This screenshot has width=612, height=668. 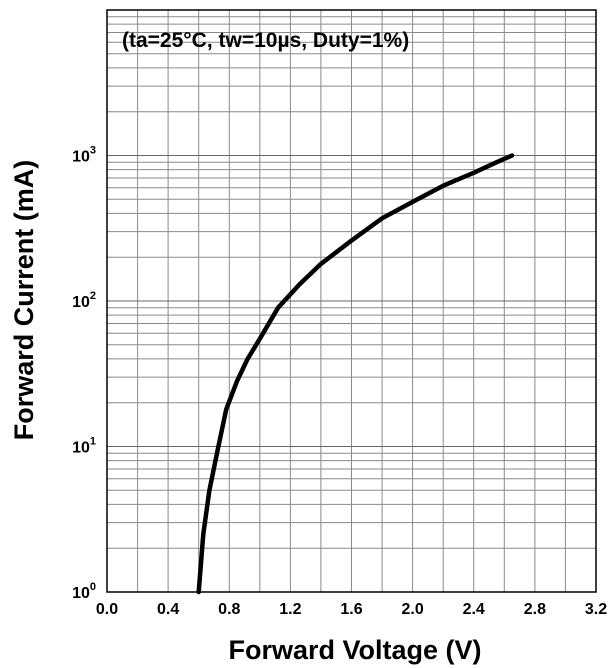 I want to click on svg-text: 10⁰, so click(x=84, y=591).